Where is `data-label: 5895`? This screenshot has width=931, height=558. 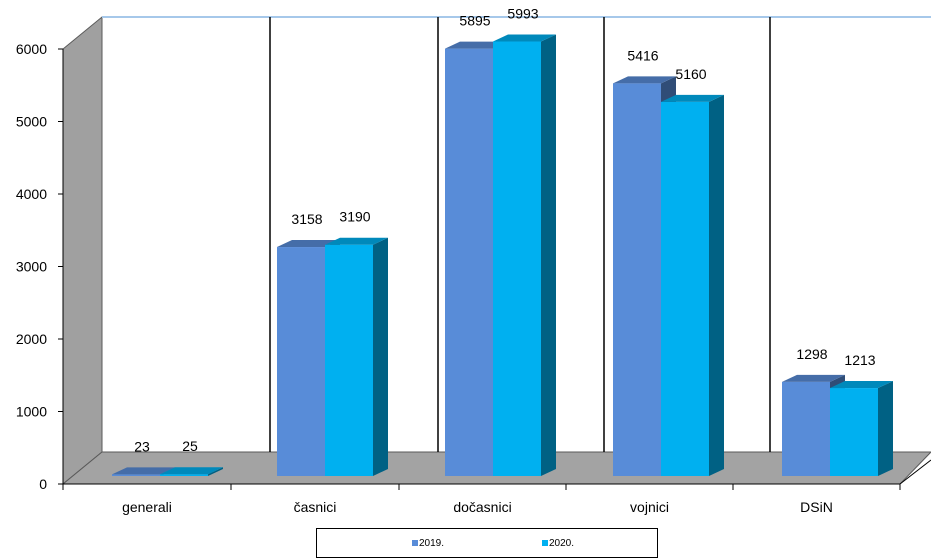
data-label: 5895 is located at coordinates (474, 21).